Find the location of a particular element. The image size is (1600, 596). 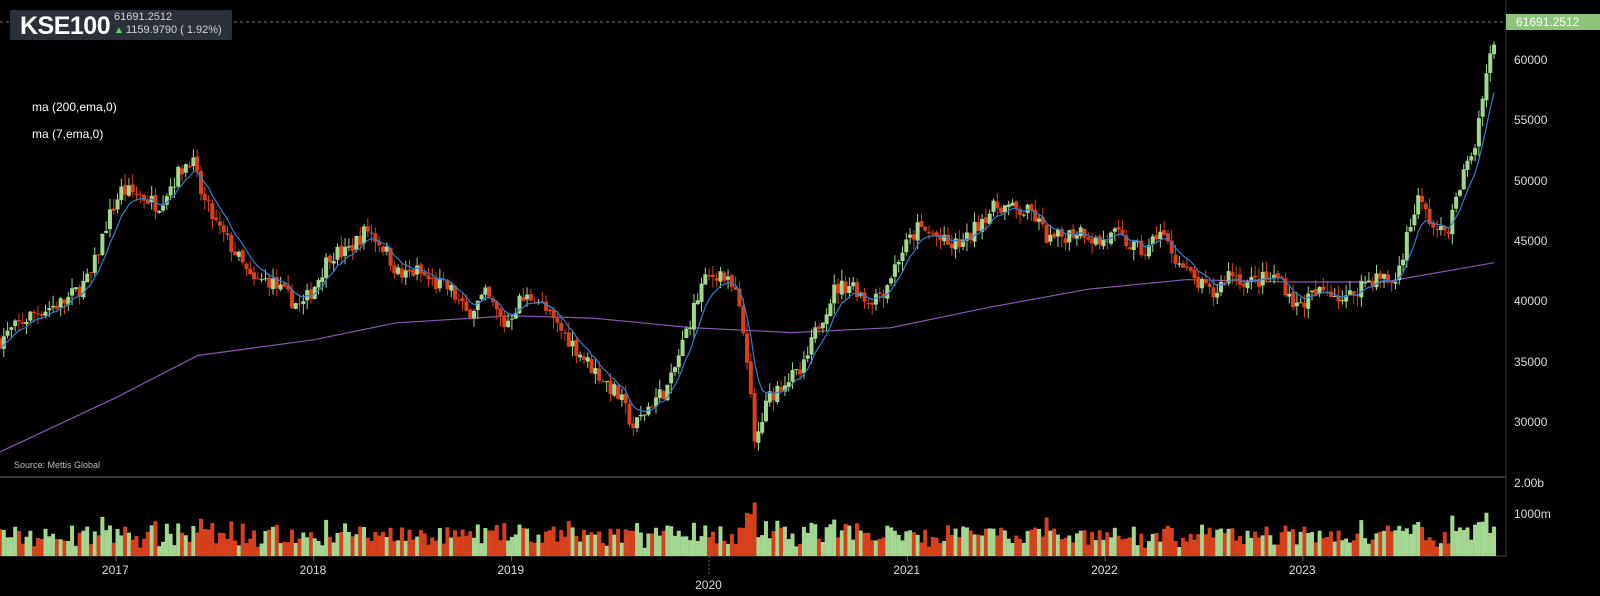

ma-short-label: ma (7,ema,0) is located at coordinates (68, 134).